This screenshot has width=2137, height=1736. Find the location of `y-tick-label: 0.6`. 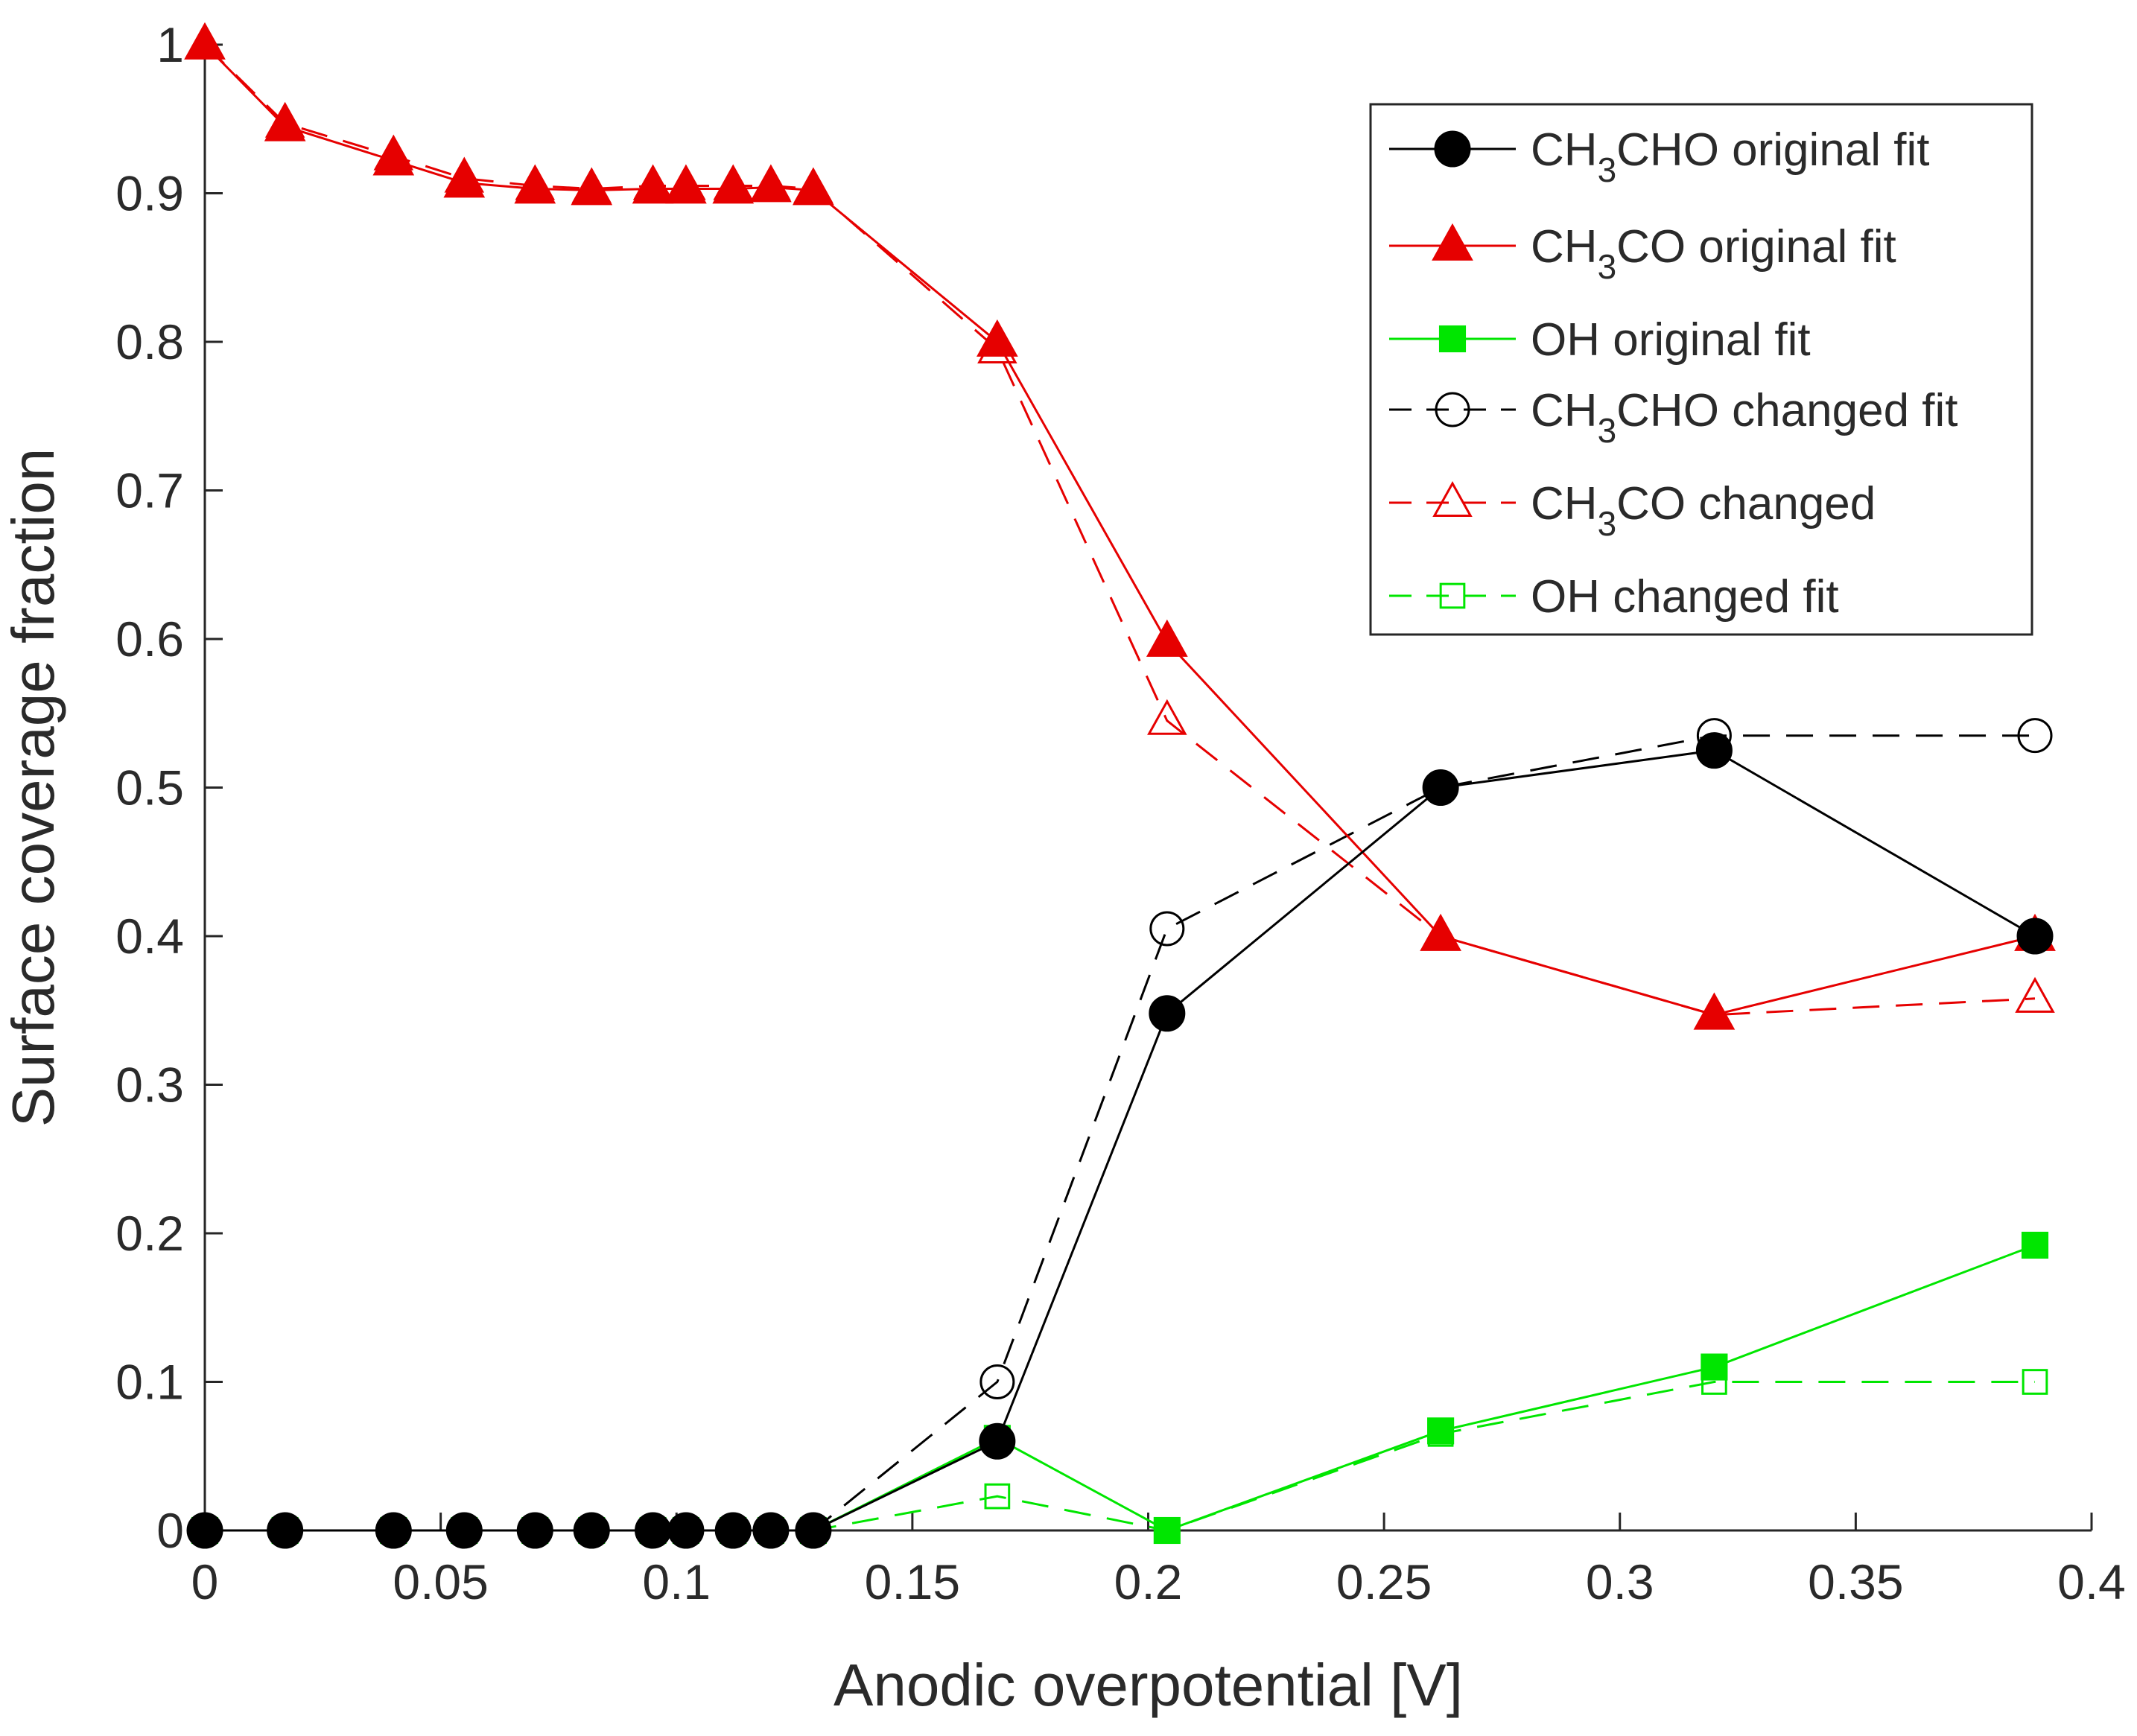

y-tick-label: 0.6 is located at coordinates (149, 639).